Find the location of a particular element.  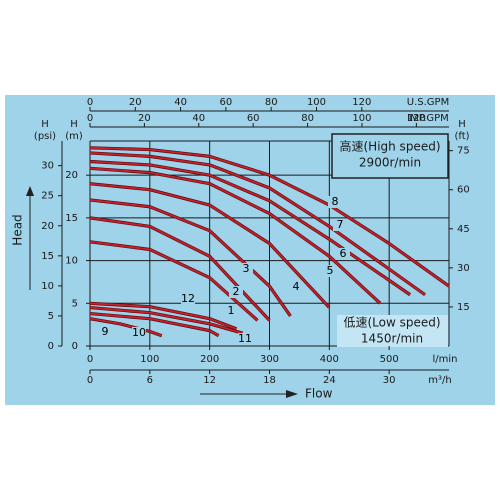

x_usgpm-tick-label: 60 is located at coordinates (226, 102).